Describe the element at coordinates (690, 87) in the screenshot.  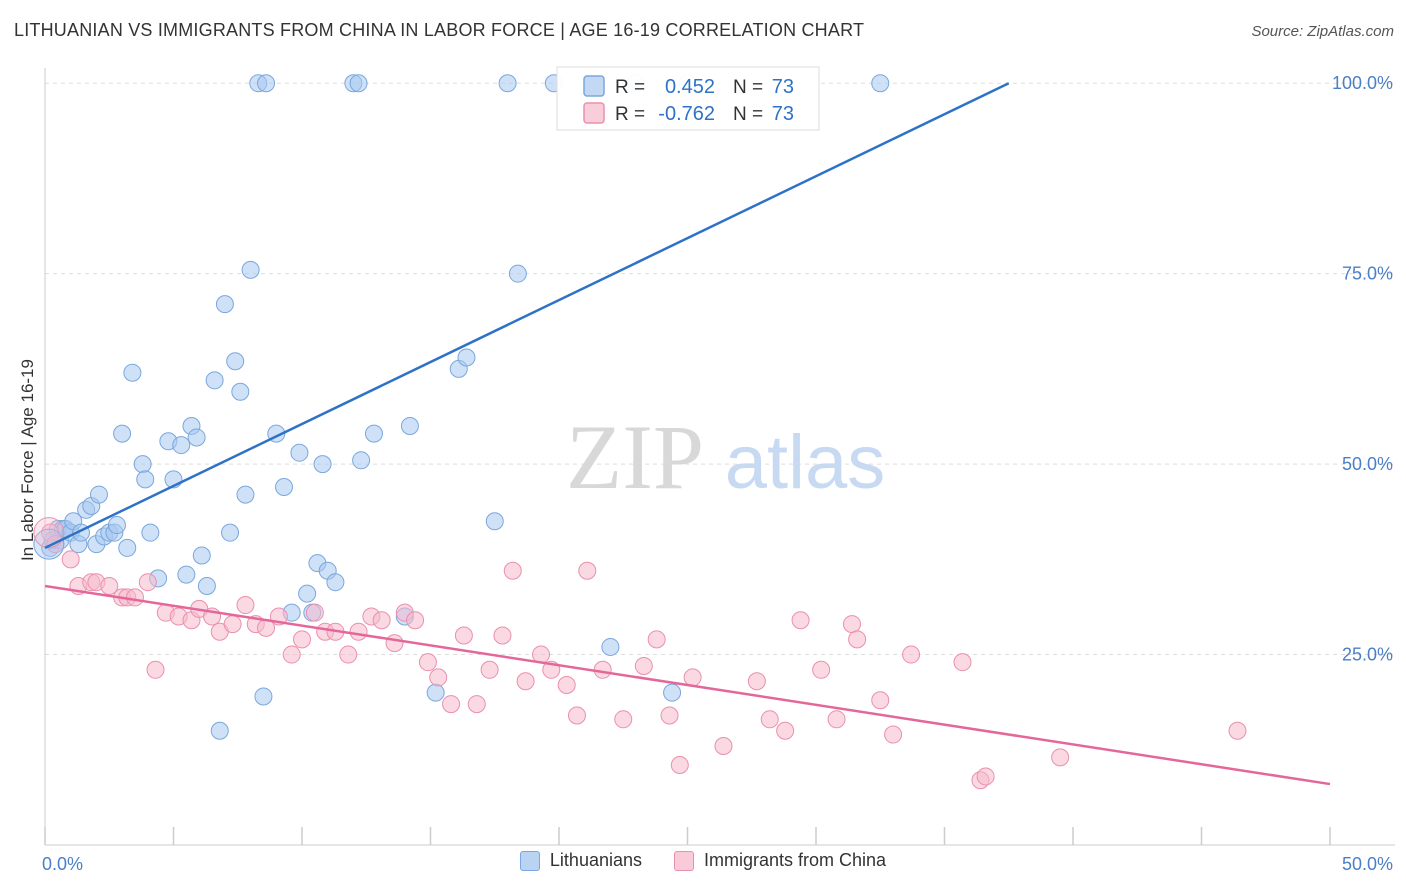
I see `stats-r-value: 0.452` at that location.